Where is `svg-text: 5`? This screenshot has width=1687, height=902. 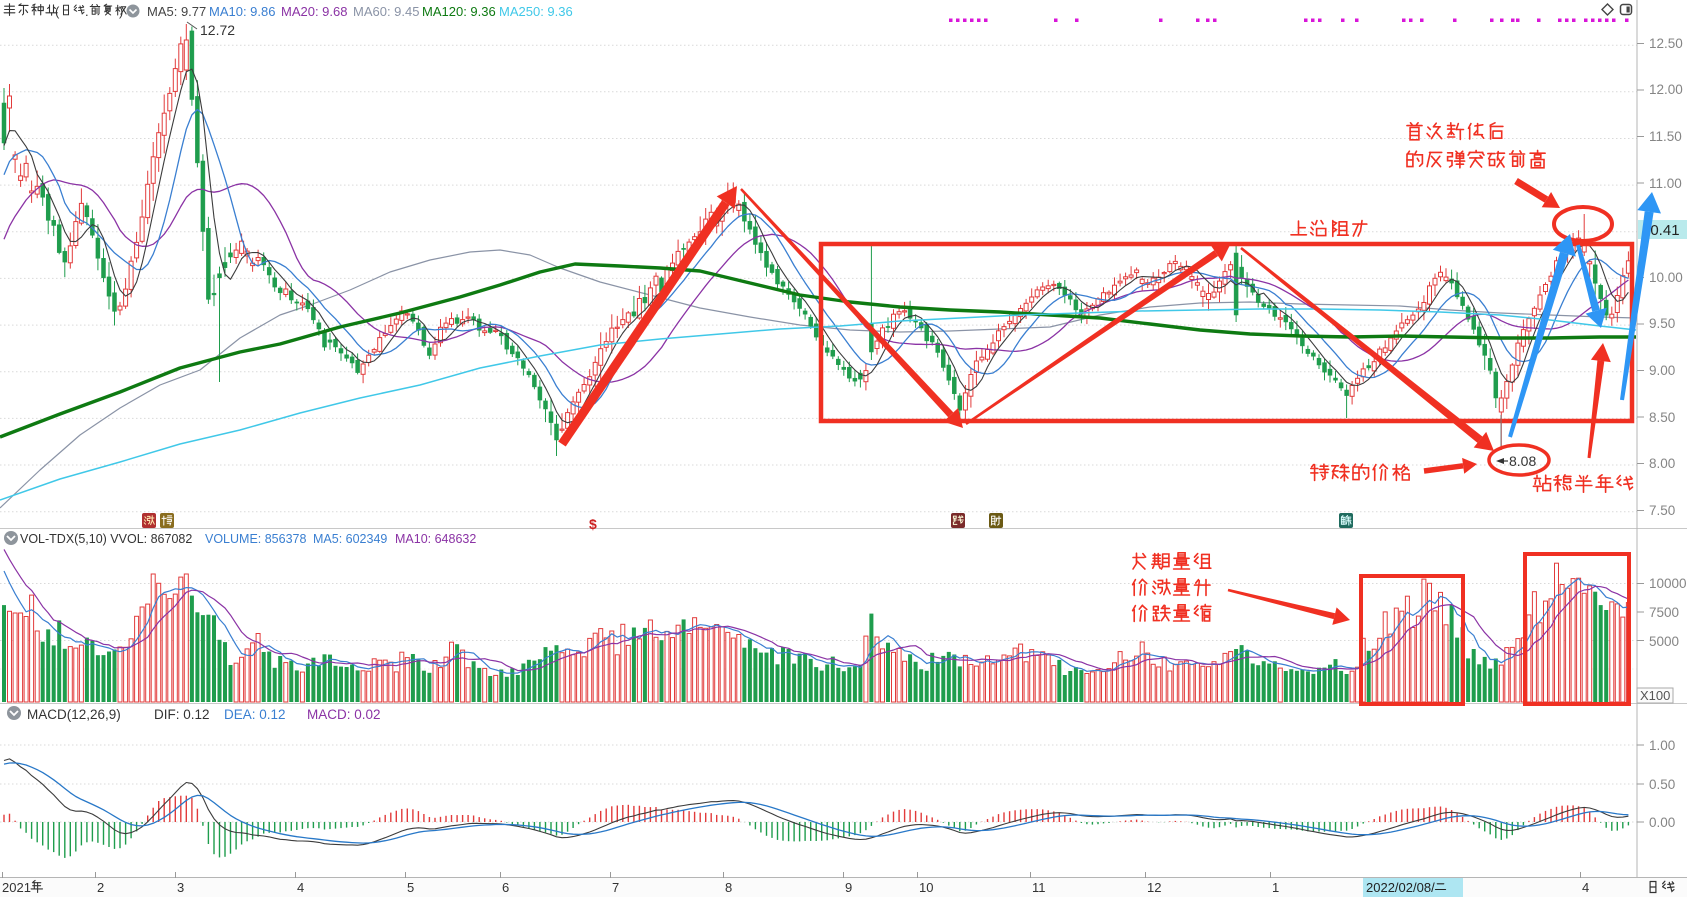
svg-text: 5 is located at coordinates (410, 887).